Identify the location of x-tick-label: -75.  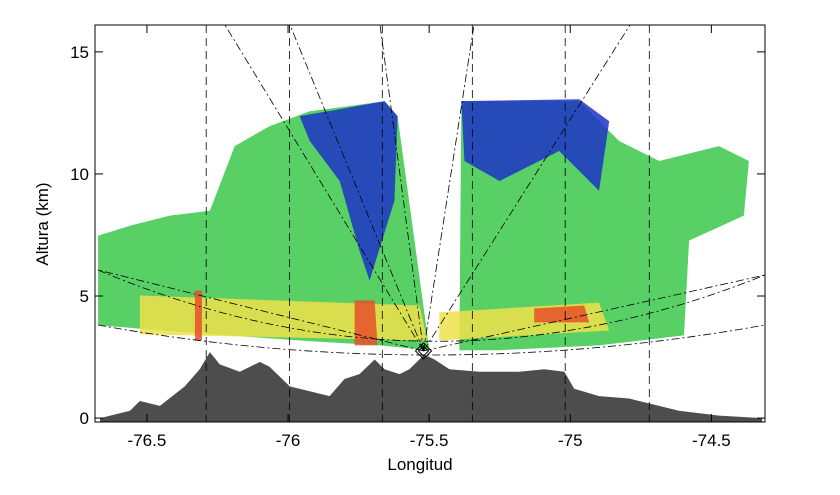
(570, 440).